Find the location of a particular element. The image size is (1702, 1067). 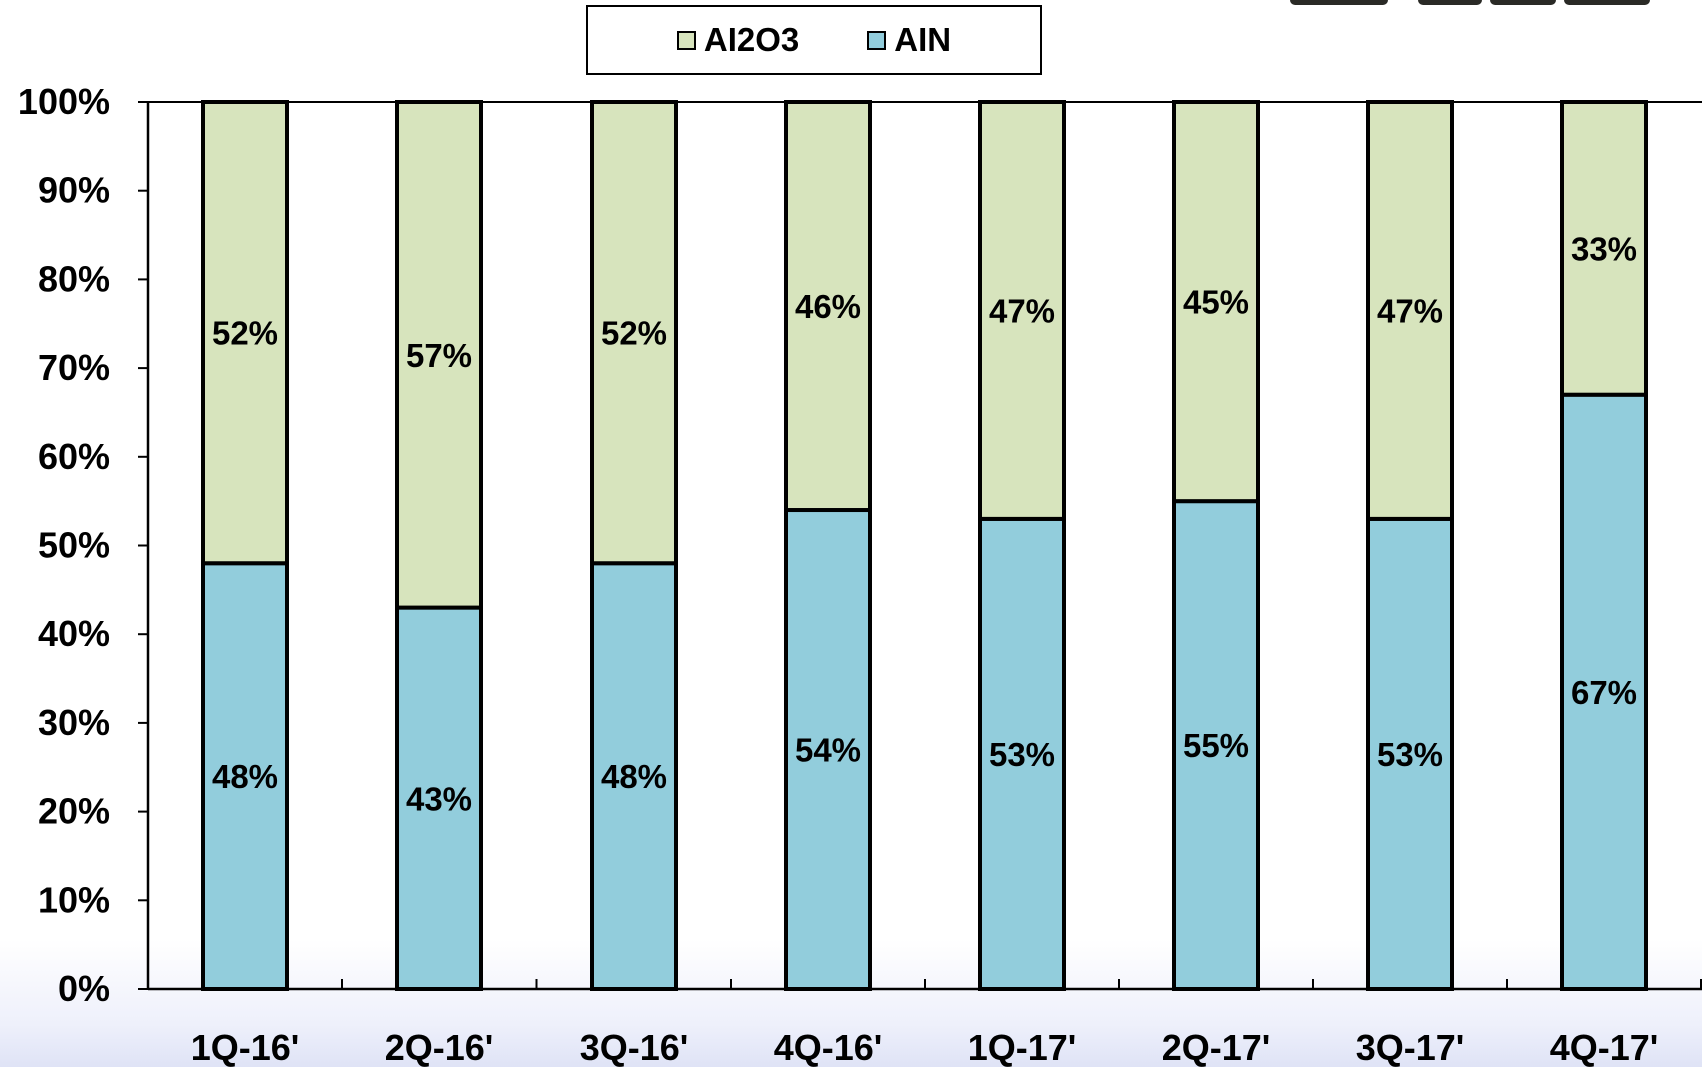

header-decoration is located at coordinates (1441, 13).